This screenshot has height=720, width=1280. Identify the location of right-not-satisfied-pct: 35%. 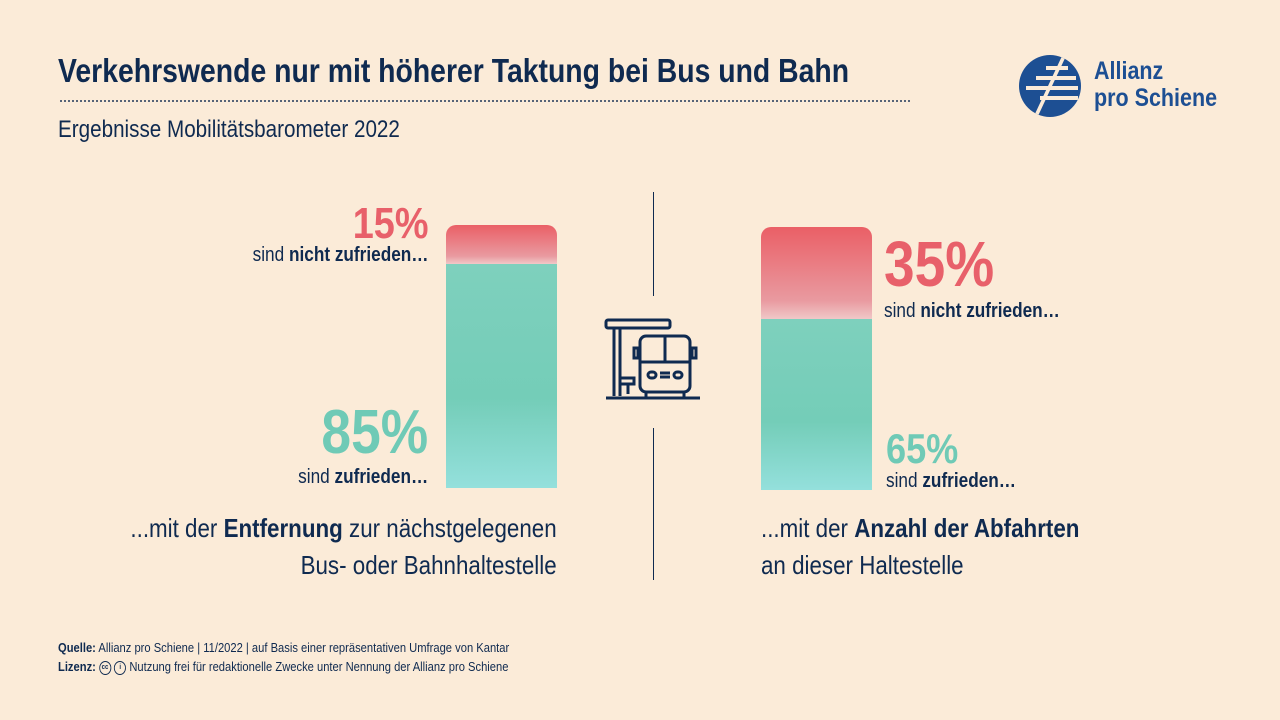
(939, 264).